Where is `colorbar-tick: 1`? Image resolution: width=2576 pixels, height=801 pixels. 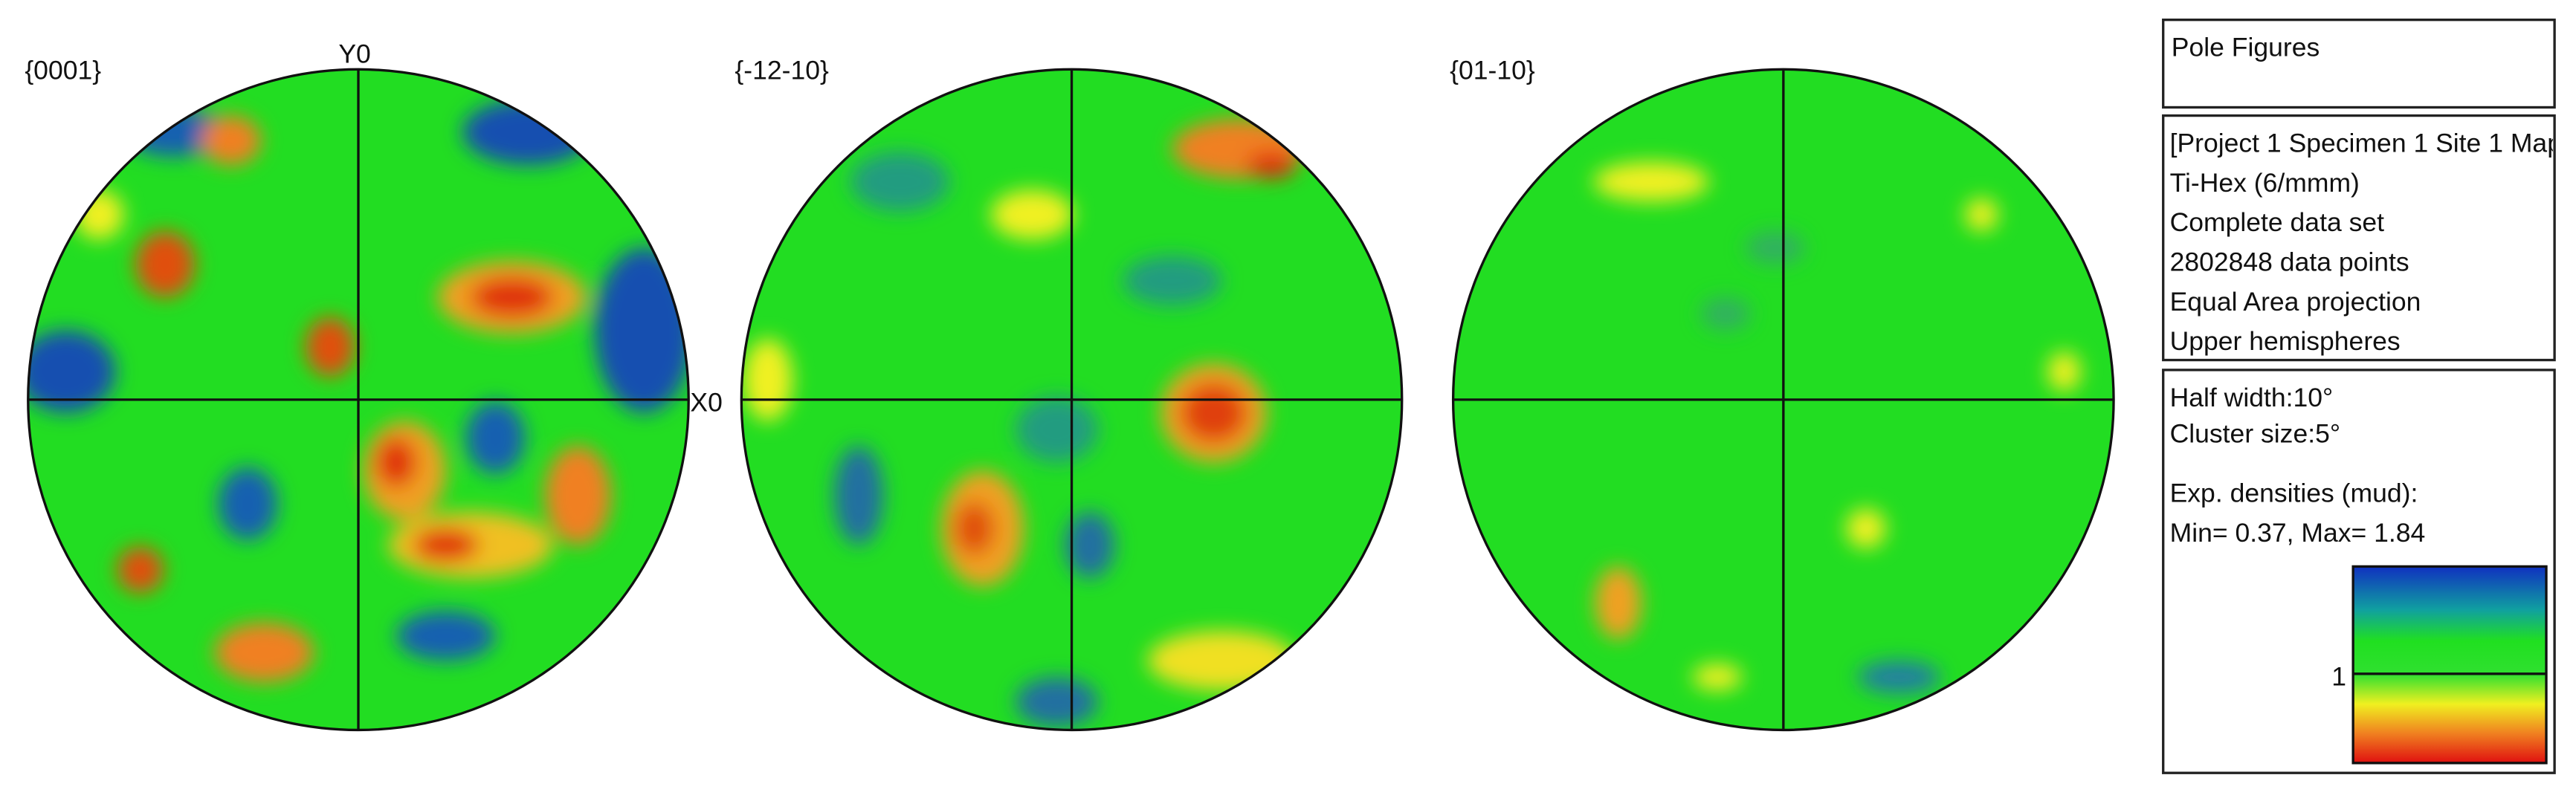 colorbar-tick: 1 is located at coordinates (2338, 676).